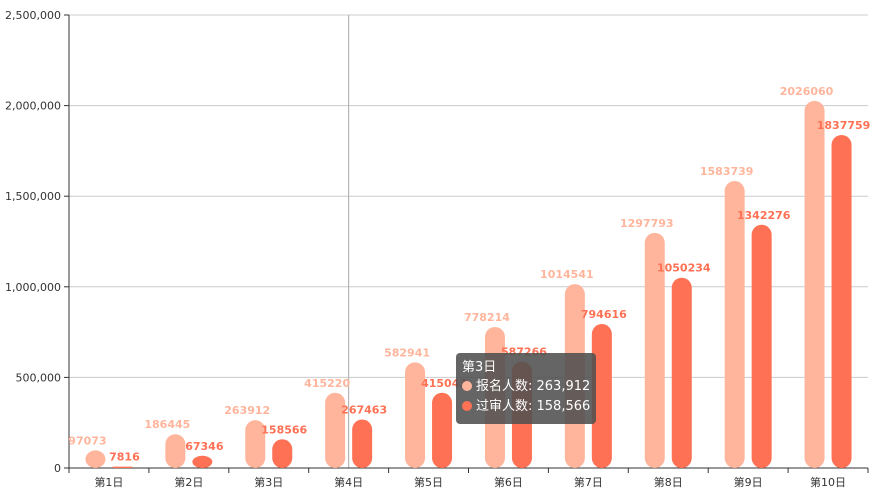 The image size is (870, 492). I want to click on tooltip-title: 第3日, so click(479, 367).